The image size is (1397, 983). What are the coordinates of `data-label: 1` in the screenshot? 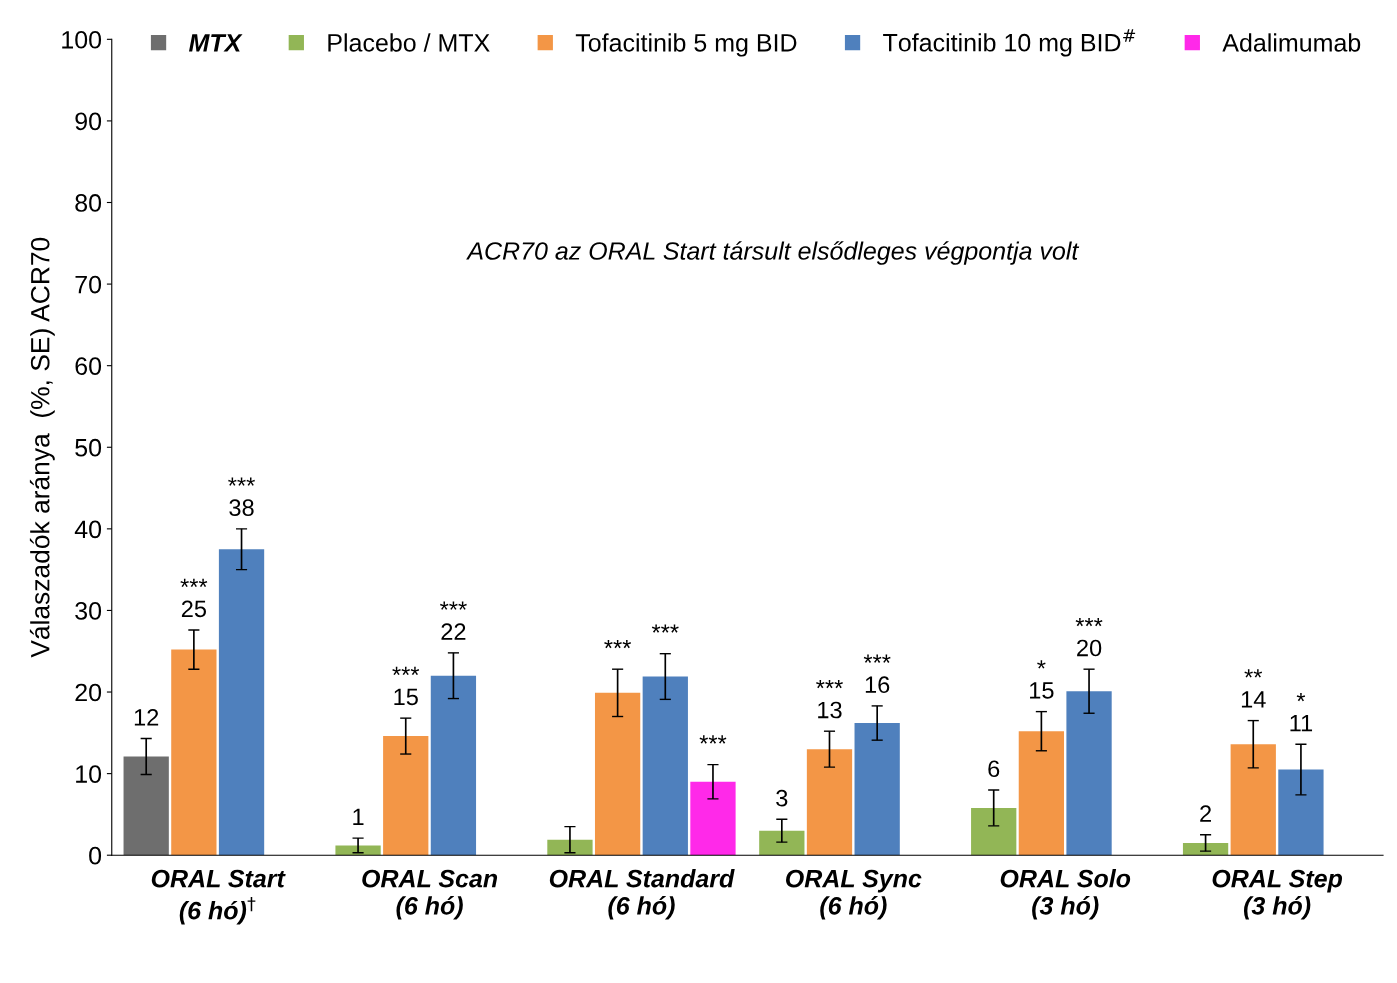 It's located at (358, 817).